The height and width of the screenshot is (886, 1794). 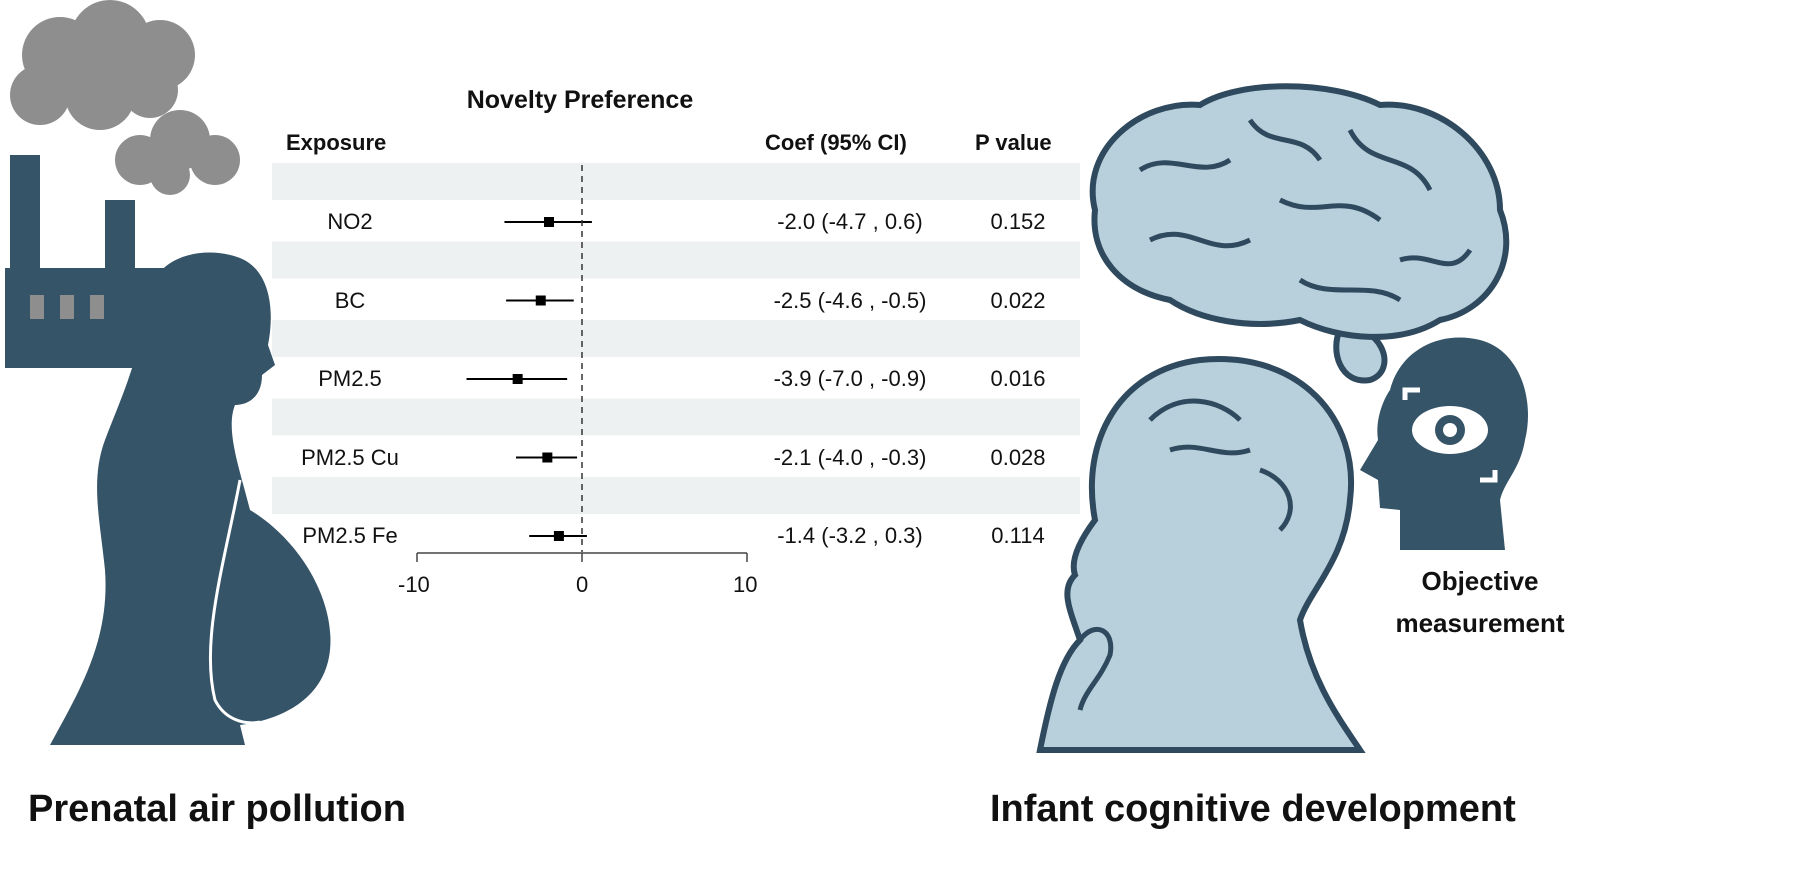 I want to click on chart-title: Novelty Preference, so click(x=580, y=100).